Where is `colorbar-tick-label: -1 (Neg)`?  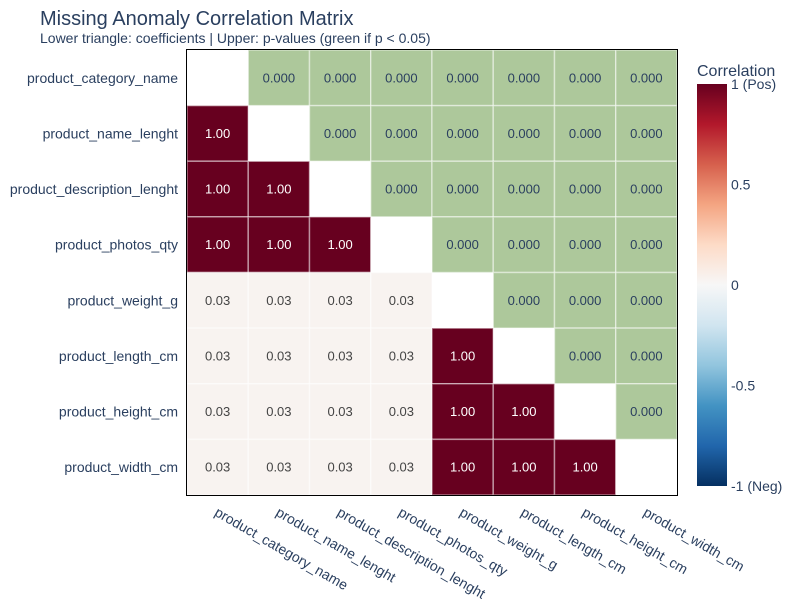
colorbar-tick-label: -1 (Neg) is located at coordinates (756, 486).